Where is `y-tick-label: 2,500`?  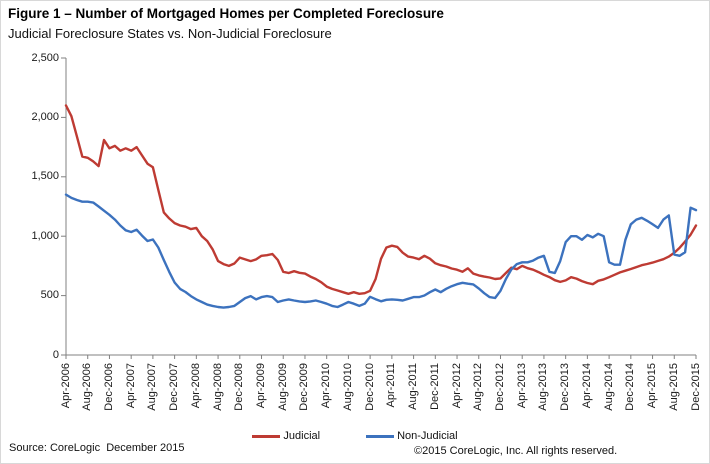 y-tick-label: 2,500 is located at coordinates (45, 57).